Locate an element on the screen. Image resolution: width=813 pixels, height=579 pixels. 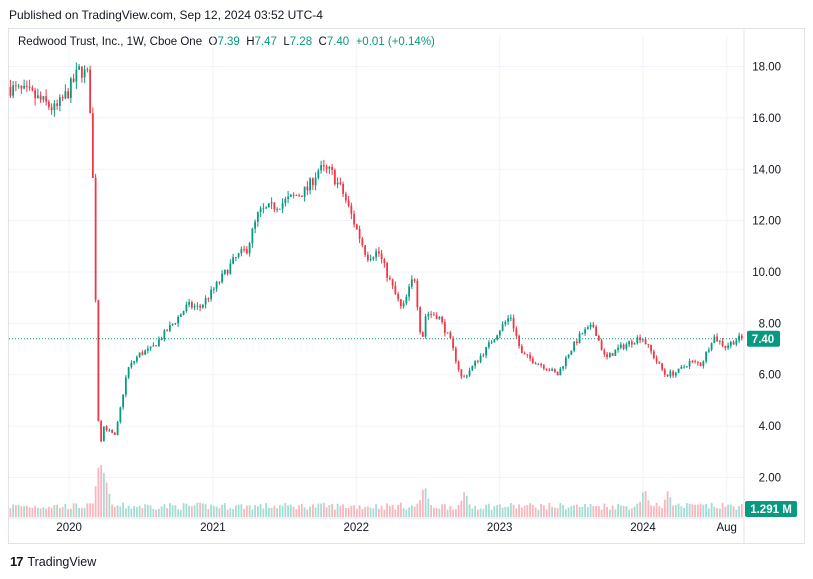
volume-label: 1.291 M is located at coordinates (771, 510).